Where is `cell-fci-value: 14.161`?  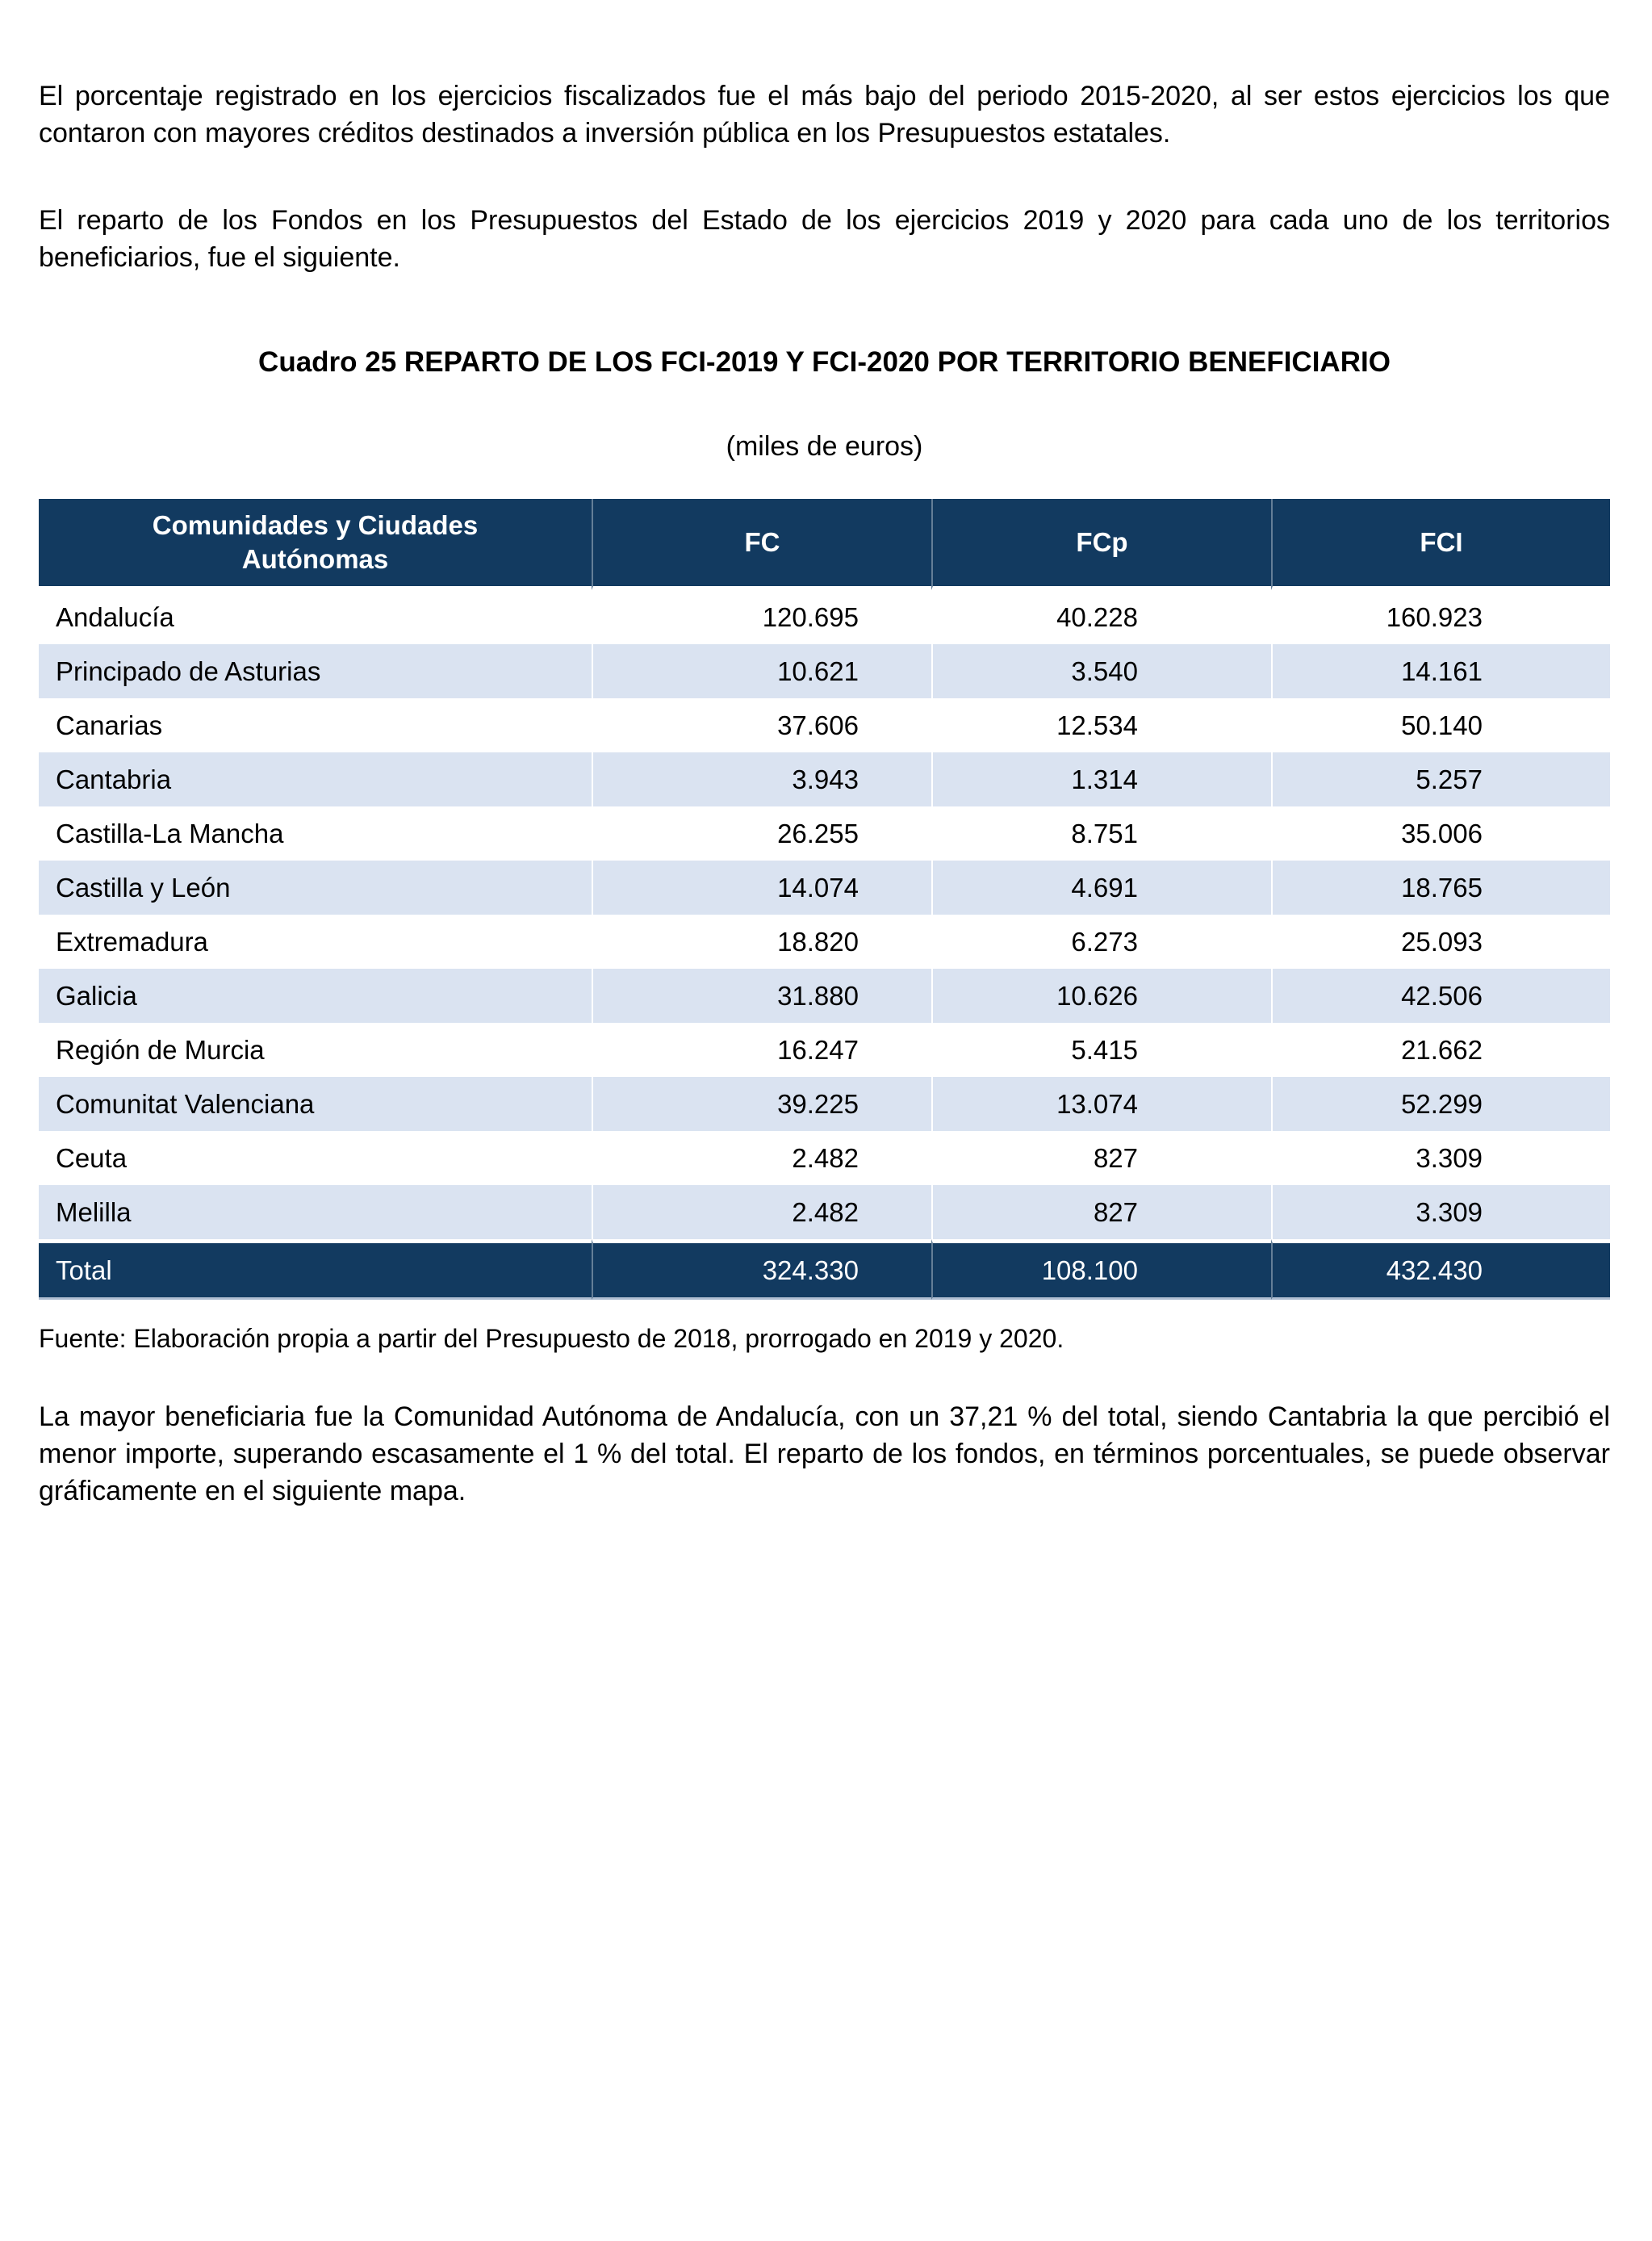
cell-fci-value: 14.161 is located at coordinates (1440, 671).